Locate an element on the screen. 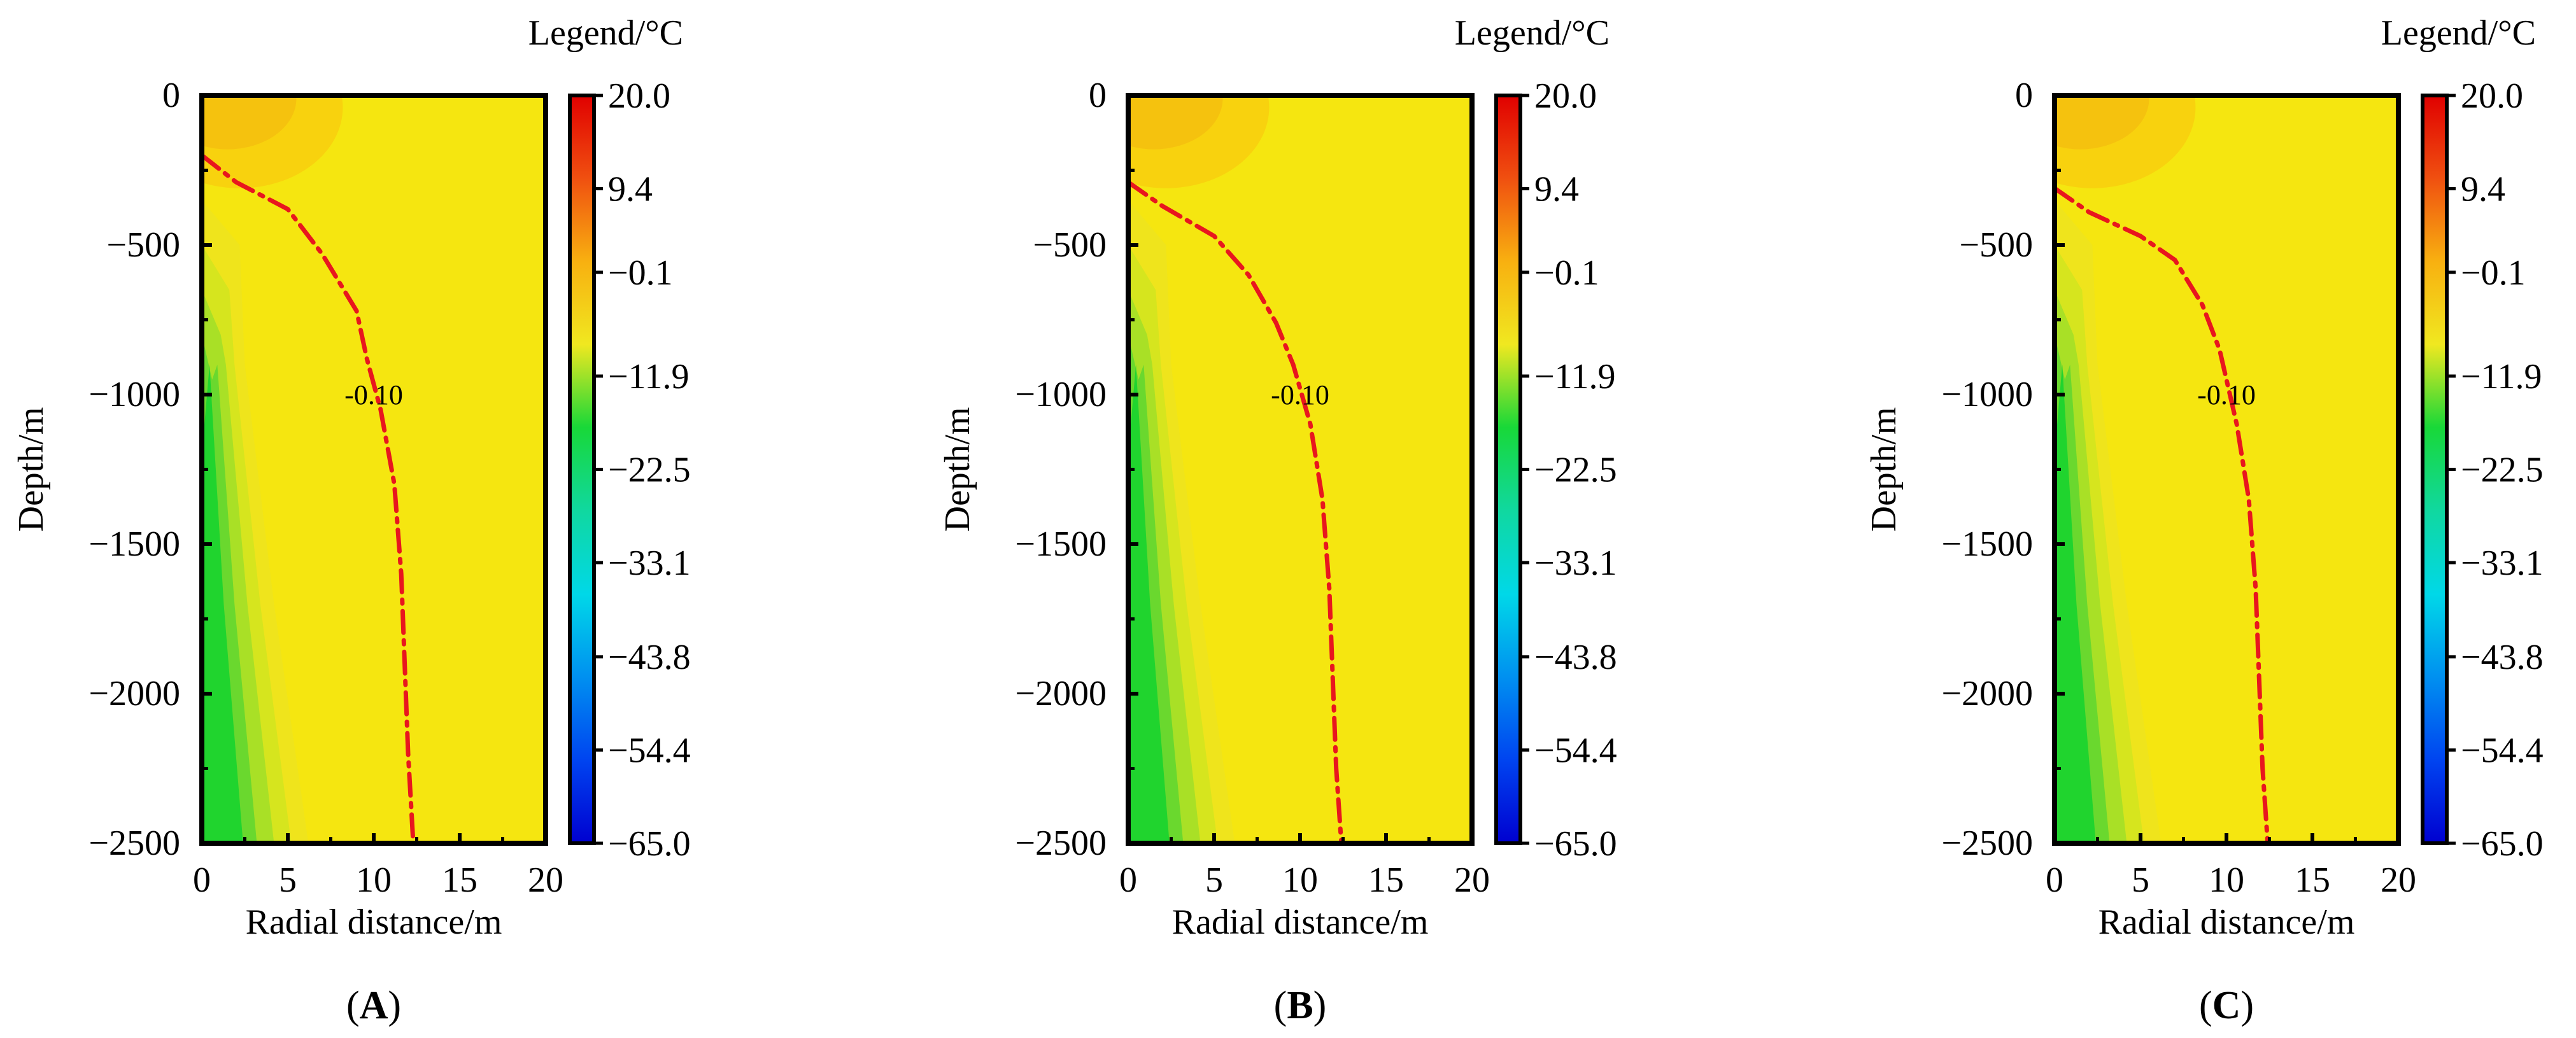  panel-label: (A) is located at coordinates (373, 1005).